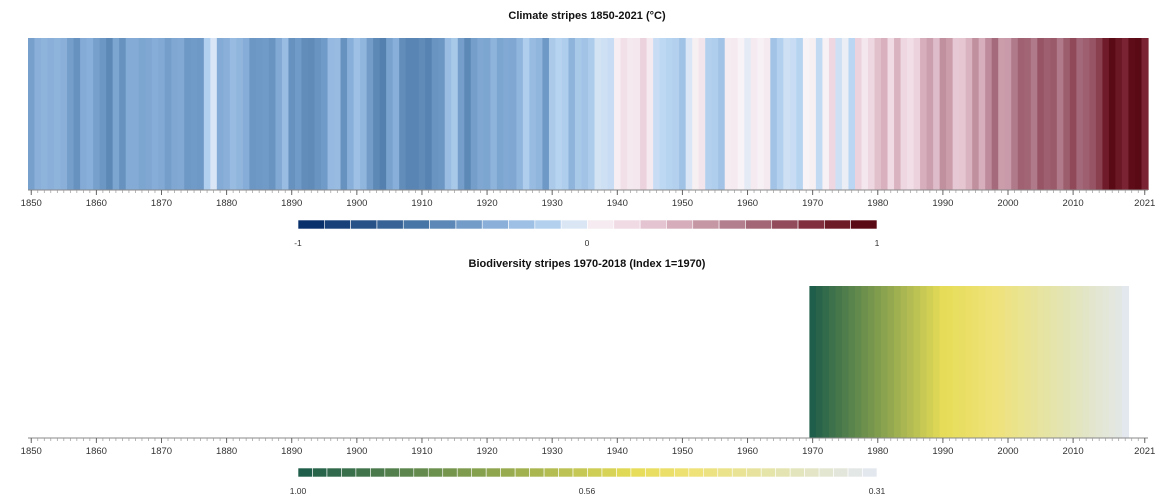 This screenshot has height=498, width=1173. I want to click on climate-tick-label: 1960, so click(747, 203).